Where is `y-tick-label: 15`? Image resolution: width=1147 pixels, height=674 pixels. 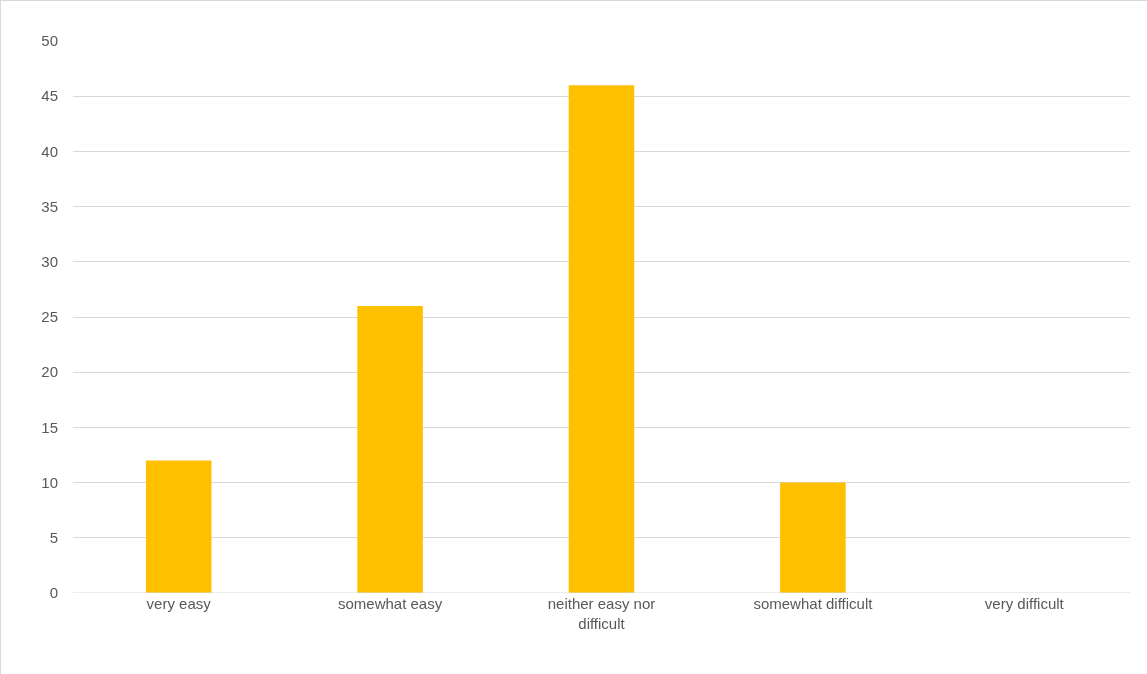
y-tick-label: 15 is located at coordinates (49, 427).